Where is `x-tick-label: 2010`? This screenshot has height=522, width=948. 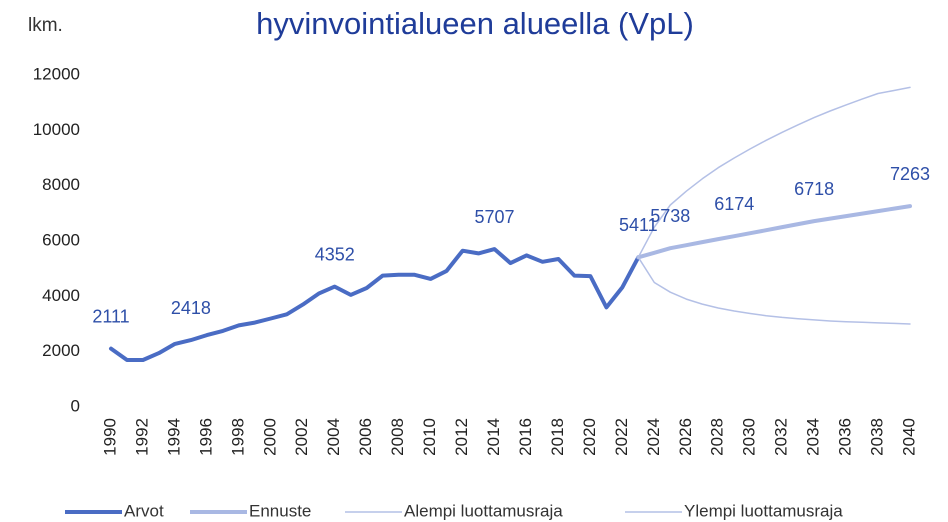 x-tick-label: 2010 is located at coordinates (429, 437).